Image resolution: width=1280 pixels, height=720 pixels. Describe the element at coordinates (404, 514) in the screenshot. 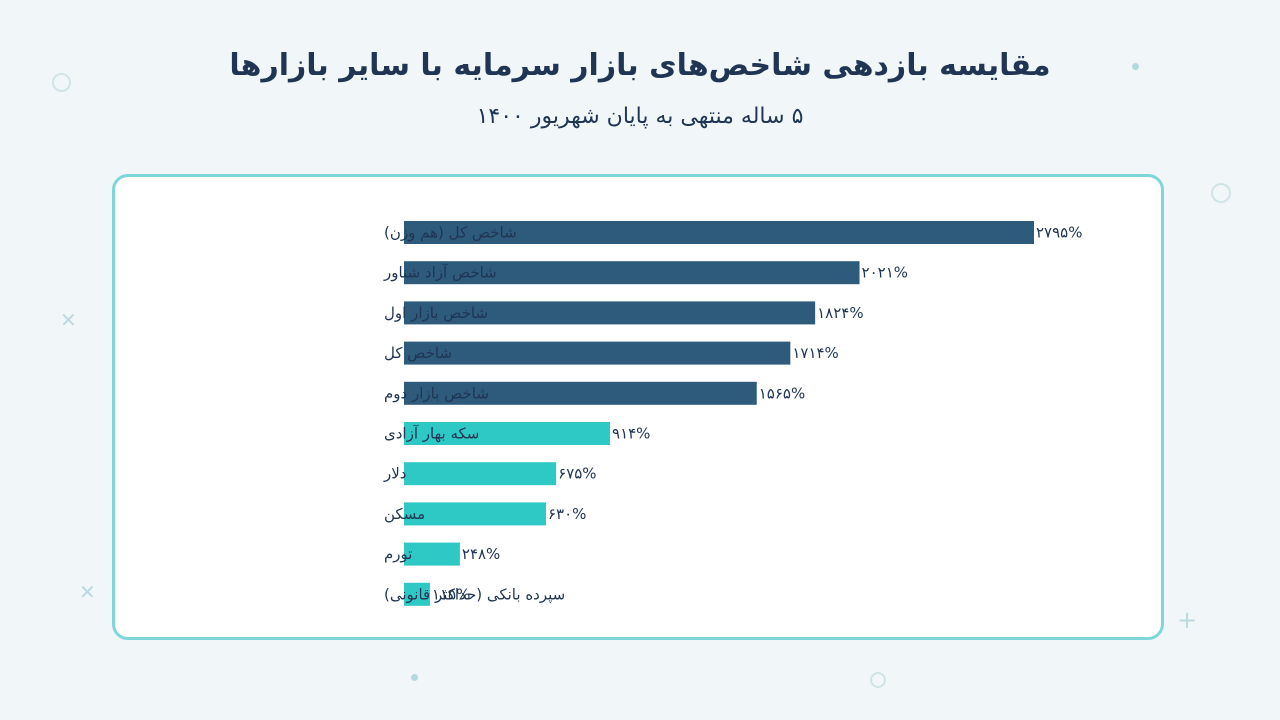

I see `category-label: مسکن` at that location.